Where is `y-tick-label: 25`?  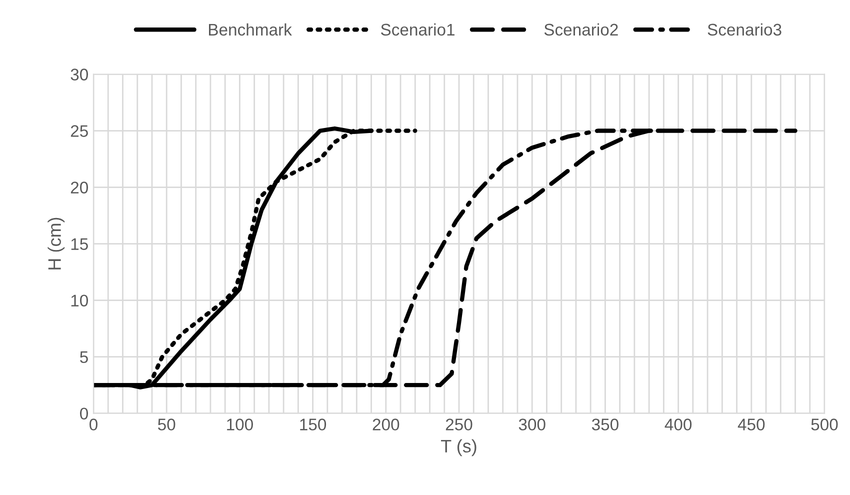
y-tick-label: 25 is located at coordinates (79, 131).